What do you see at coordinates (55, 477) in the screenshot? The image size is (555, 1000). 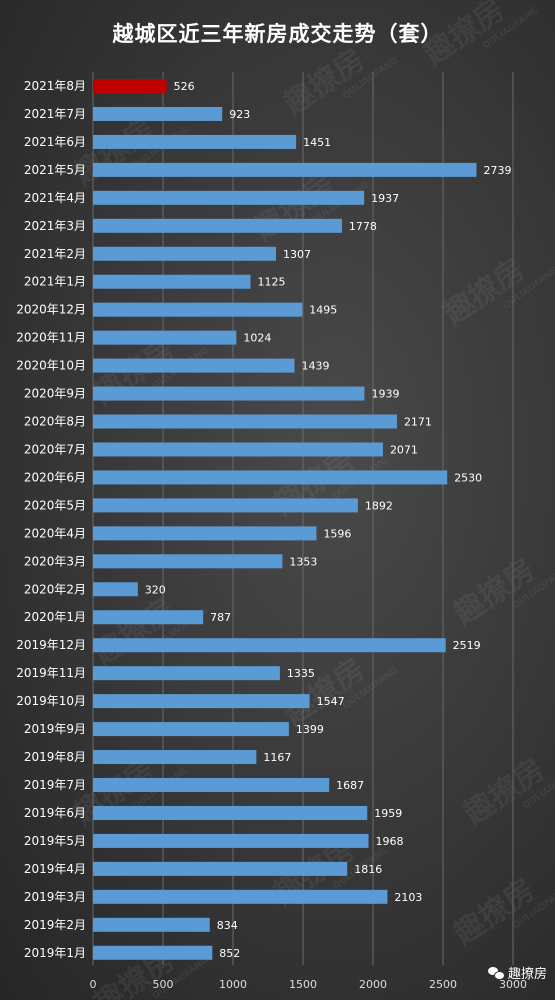 I see `category-label: 2020年6月` at bounding box center [55, 477].